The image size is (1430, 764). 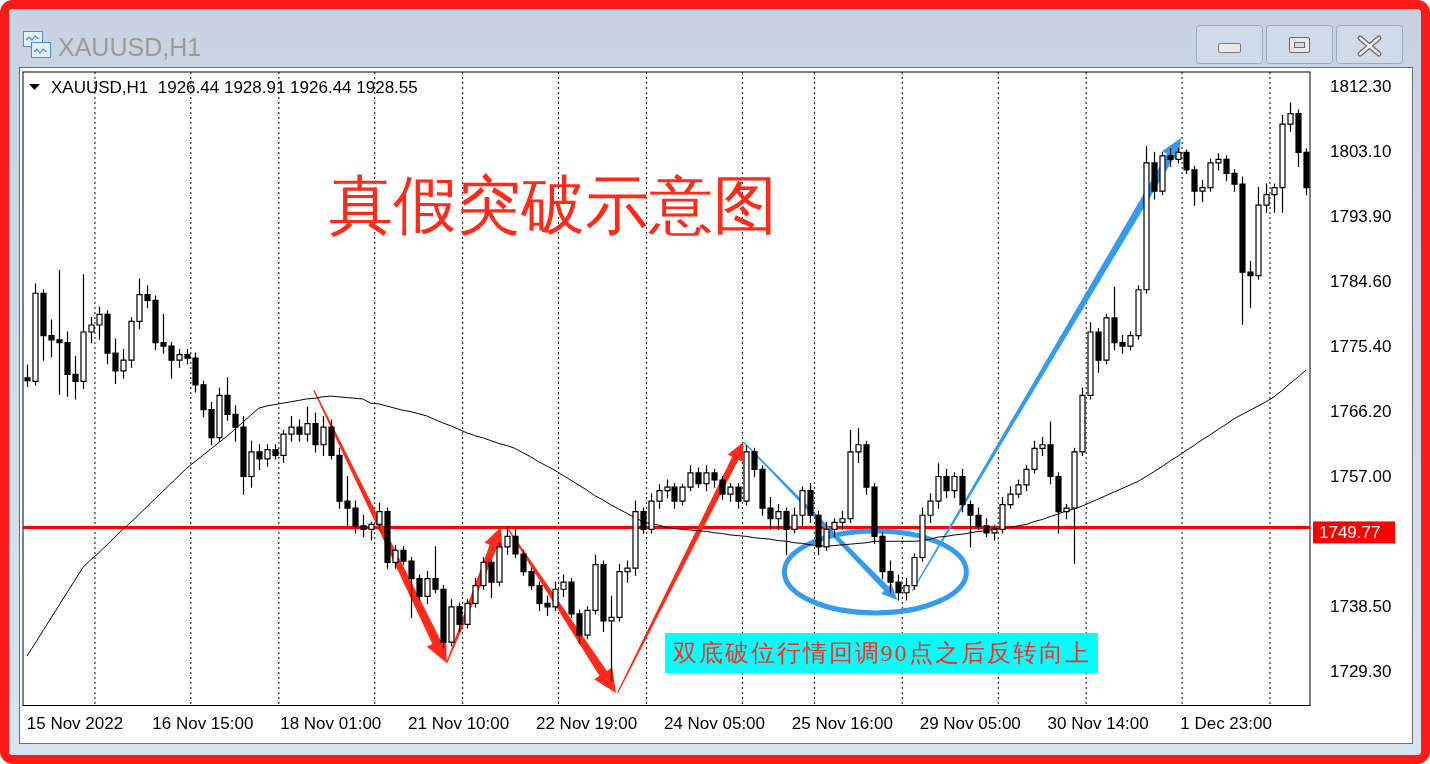 I want to click on y-tick-label: 1775.40, so click(x=1361, y=347).